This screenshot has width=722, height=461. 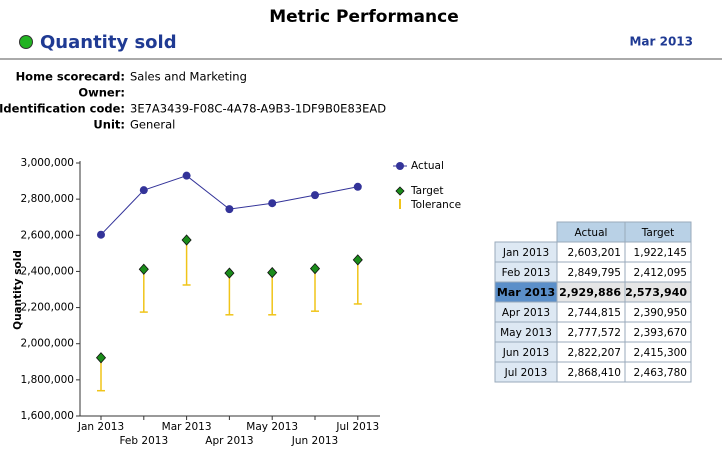 What do you see at coordinates (660, 333) in the screenshot?
I see `table-value: 2,393,670` at bounding box center [660, 333].